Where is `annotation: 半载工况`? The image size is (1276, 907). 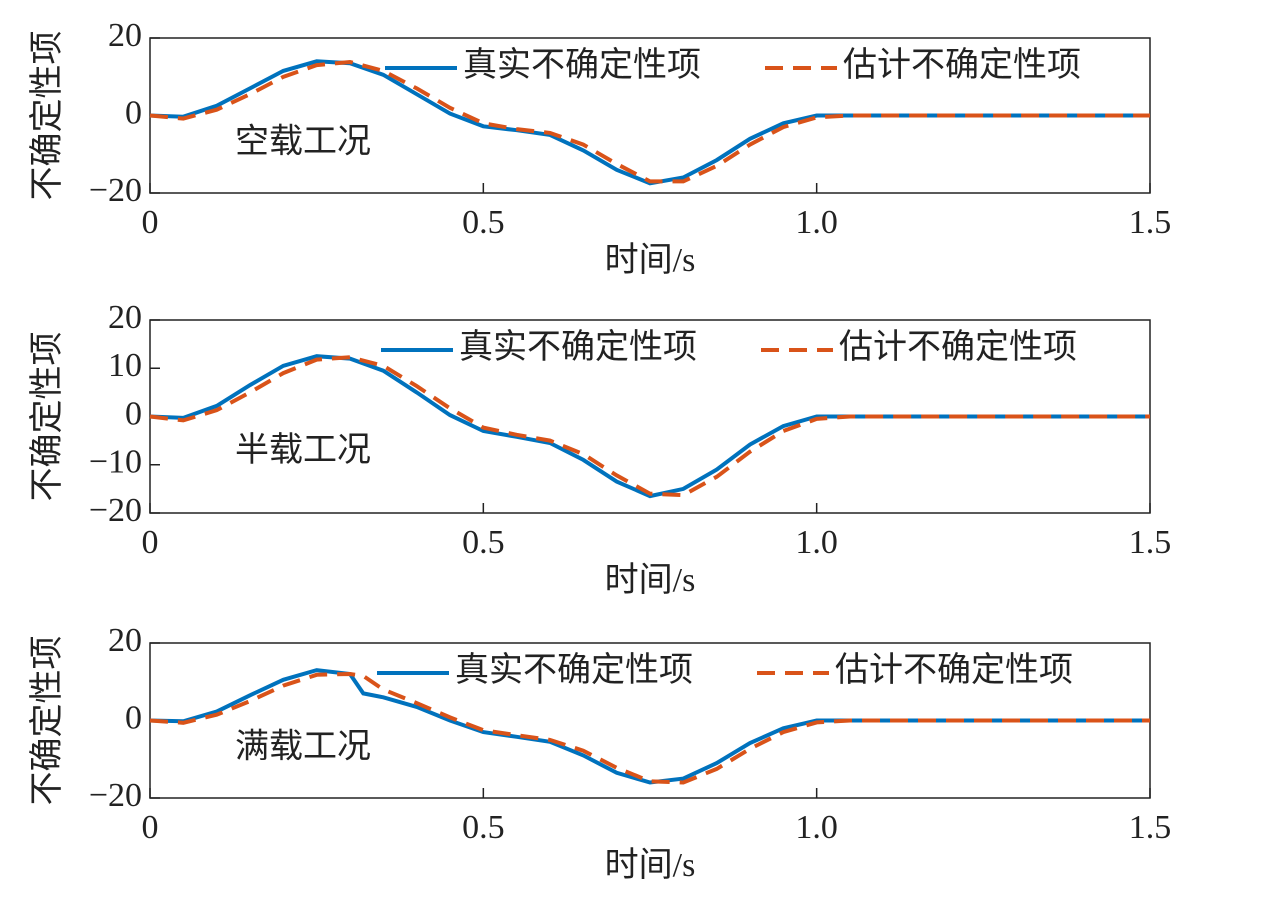 annotation: 半载工况 is located at coordinates (303, 450).